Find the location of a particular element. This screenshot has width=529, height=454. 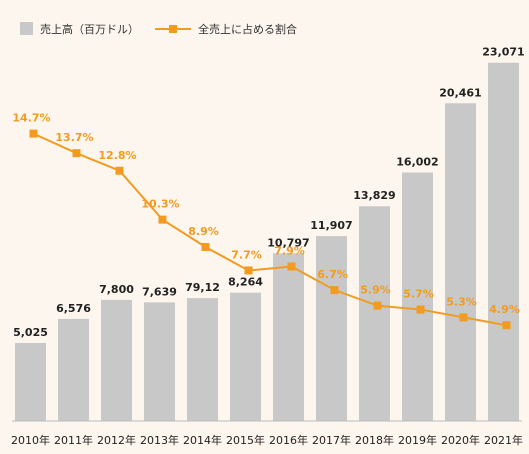

share-label-10: 5.3% is located at coordinates (461, 301).